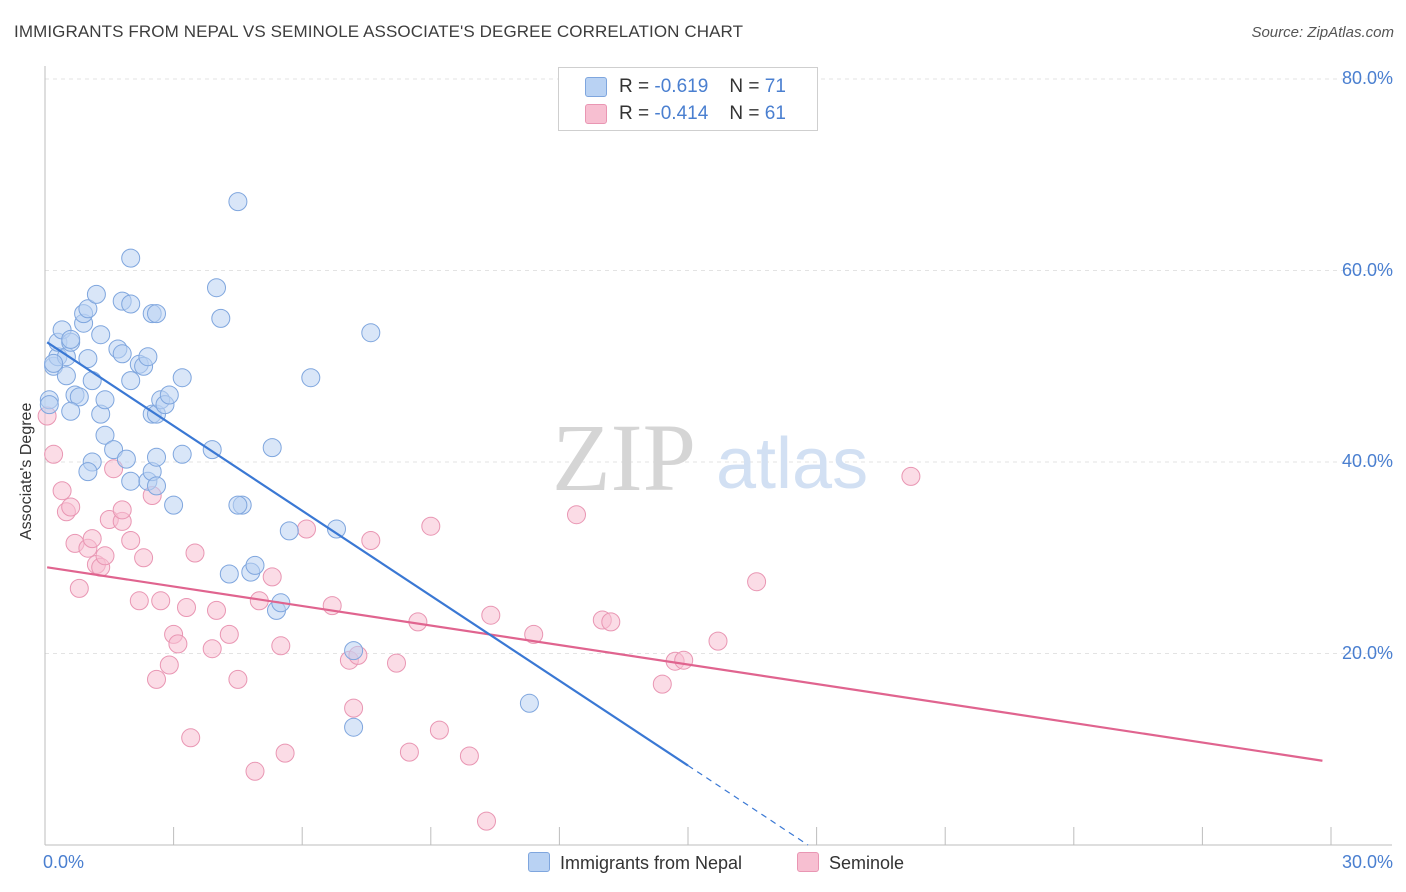 Image resolution: width=1406 pixels, height=892 pixels. What do you see at coordinates (1367, 269) in the screenshot?
I see `y-tick-label: 60.0%` at bounding box center [1367, 269].